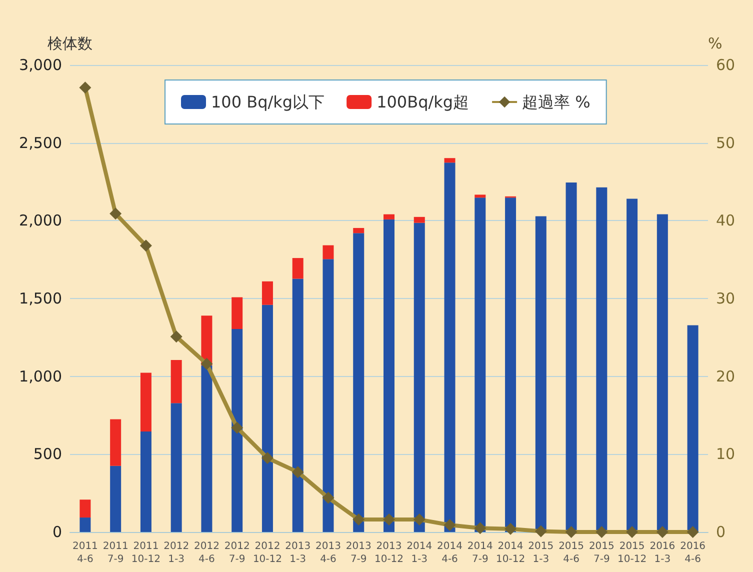  What do you see at coordinates (389, 553) in the screenshot?
I see `x-tick-label: 2013 10-12` at bounding box center [389, 553].